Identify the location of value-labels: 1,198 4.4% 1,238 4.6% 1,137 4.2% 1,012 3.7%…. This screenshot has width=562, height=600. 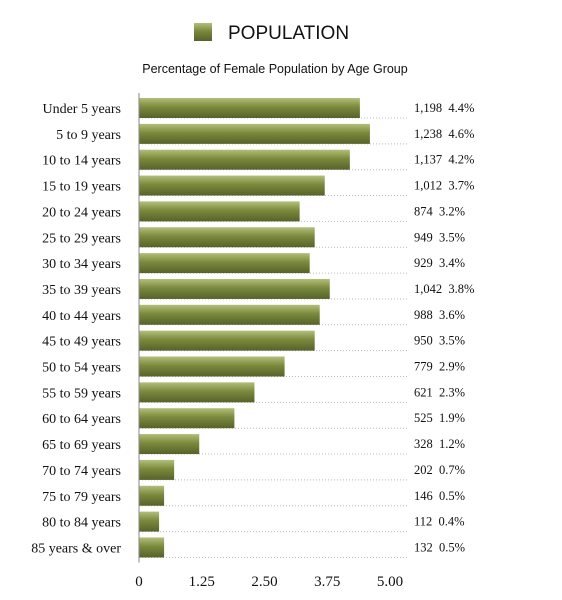
(444, 327).